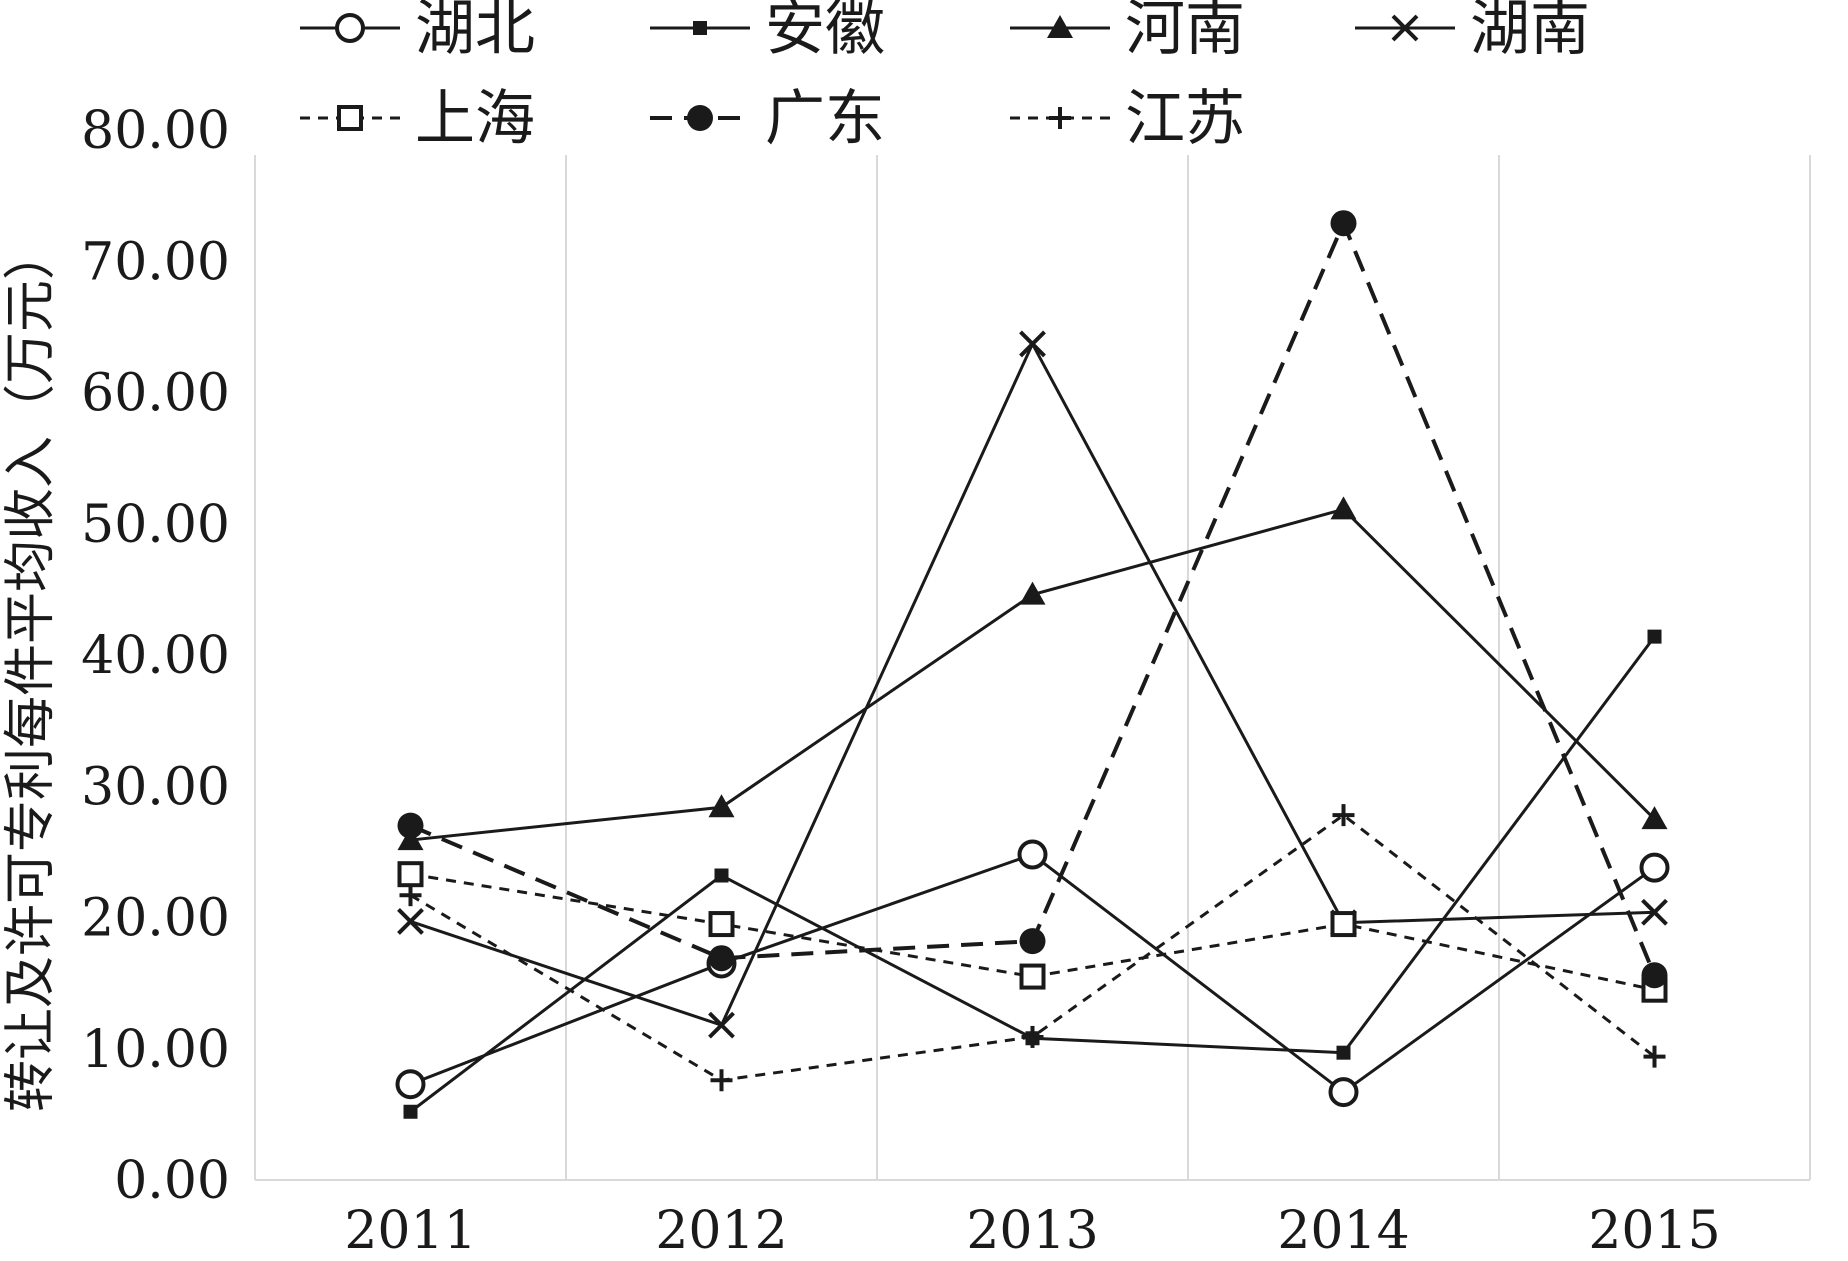 This screenshot has width=1848, height=1261. I want to click on legend-label: 江苏, so click(1185, 119).